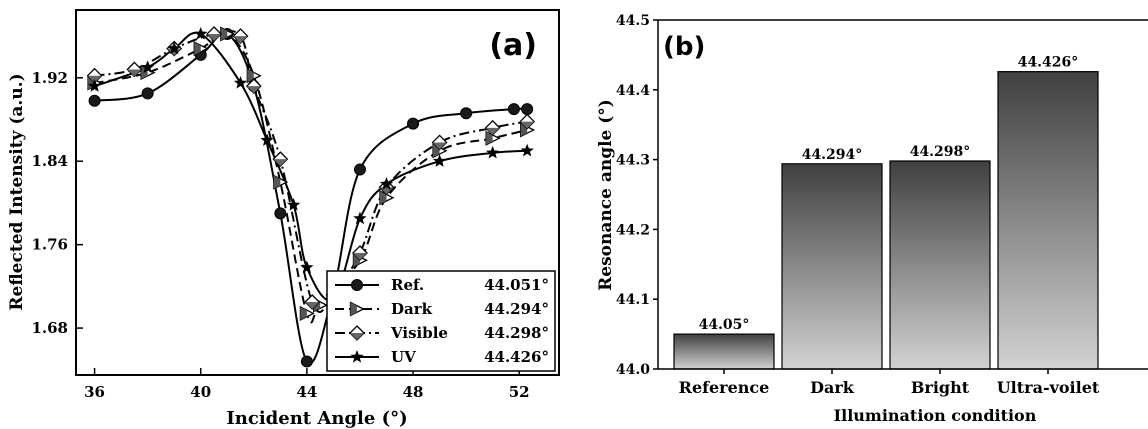 The image size is (1148, 429). What do you see at coordinates (57, 203) in the screenshot?
I see `y-tick-marks: 1.68 1.76 1.84 1.92` at bounding box center [57, 203].